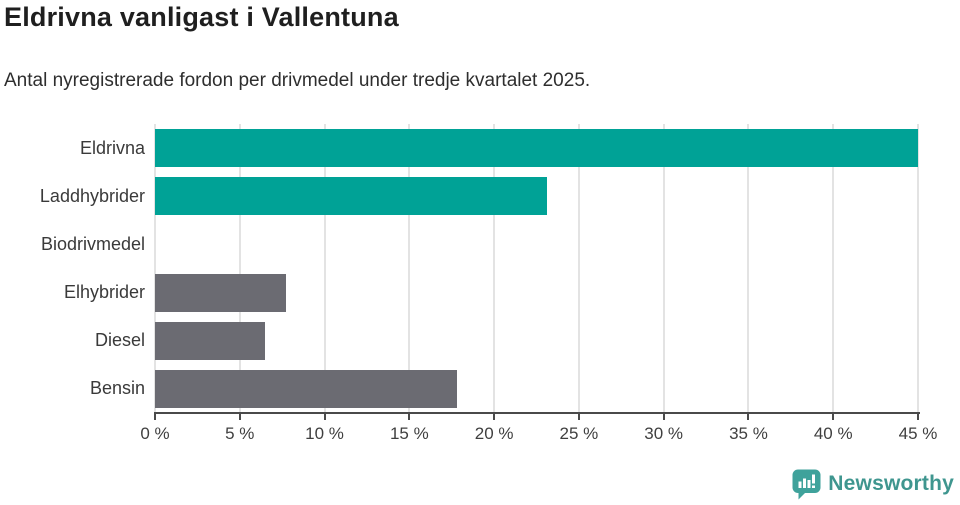 The image size is (960, 505). Describe the element at coordinates (117, 388) in the screenshot. I see `category-label-bensin: Bensin` at that location.